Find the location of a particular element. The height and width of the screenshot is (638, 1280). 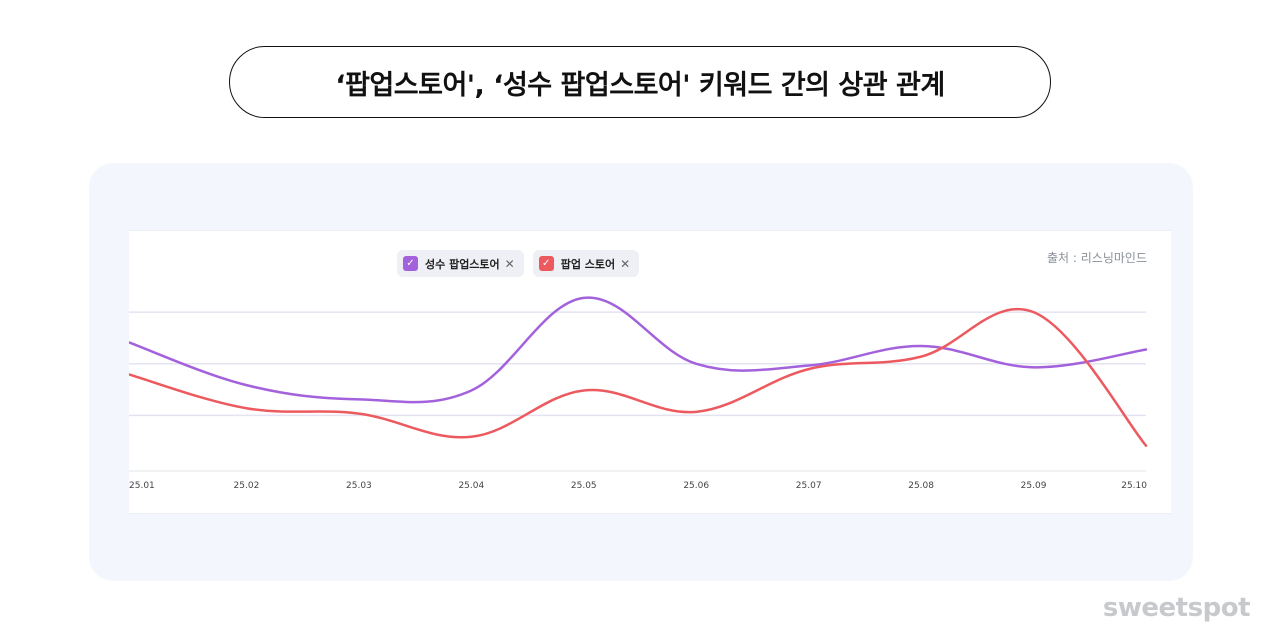

x-tick-label: 25.06 is located at coordinates (696, 486).